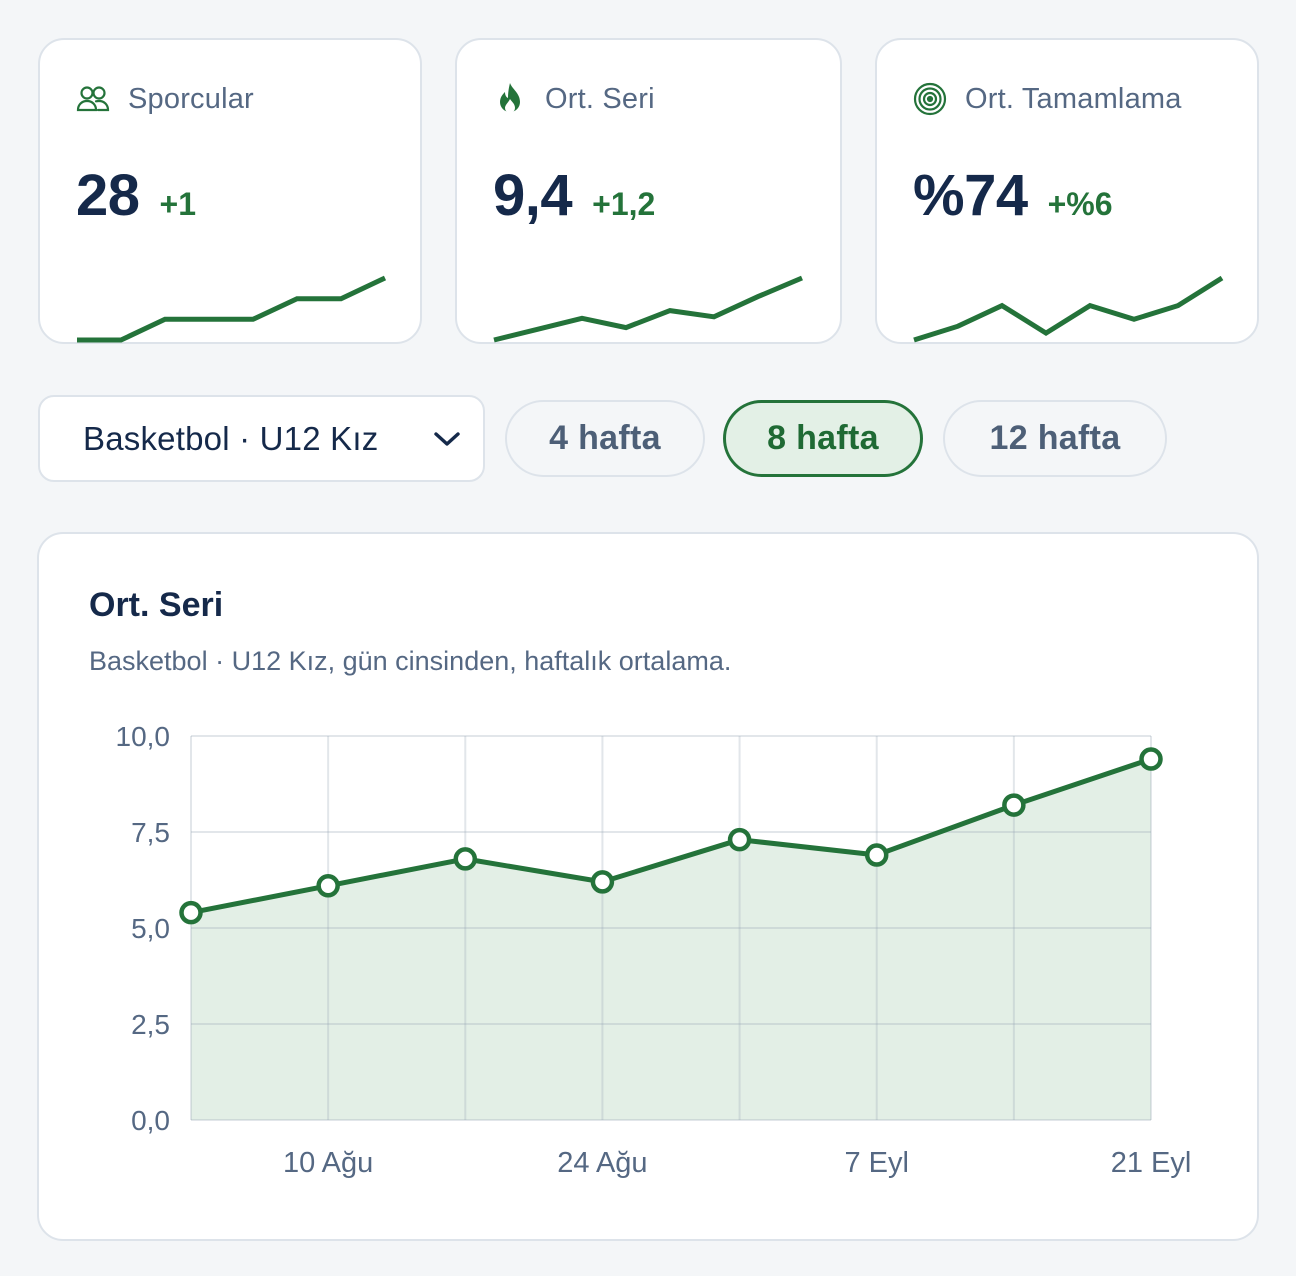  What do you see at coordinates (671, 836) in the screenshot?
I see `series-line` at bounding box center [671, 836].